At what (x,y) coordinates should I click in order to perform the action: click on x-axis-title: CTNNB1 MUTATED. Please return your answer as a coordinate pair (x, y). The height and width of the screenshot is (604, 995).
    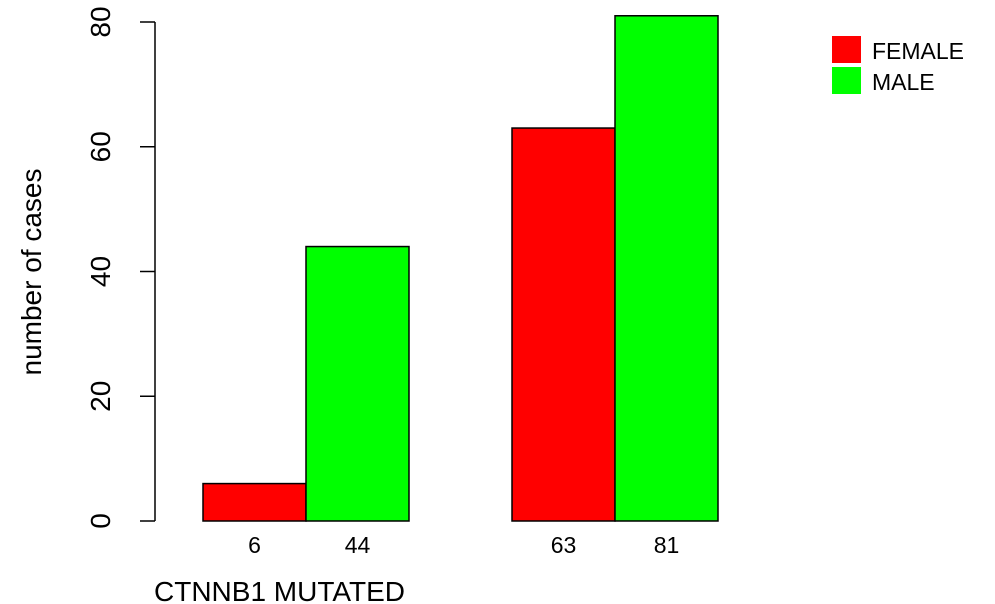
    Looking at the image, I should click on (279, 590).